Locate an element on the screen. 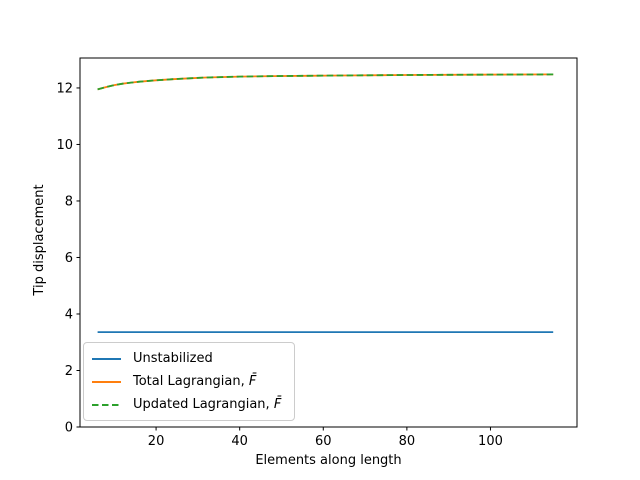  legend-label-text: Unstabilized is located at coordinates (173, 358).